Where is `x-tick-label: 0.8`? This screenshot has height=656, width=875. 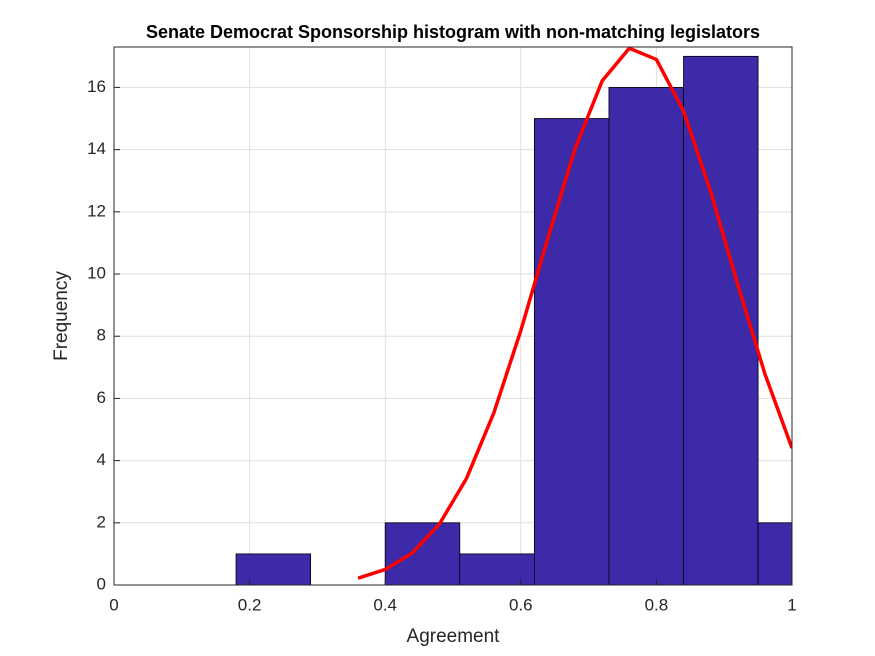
x-tick-label: 0.8 is located at coordinates (657, 604).